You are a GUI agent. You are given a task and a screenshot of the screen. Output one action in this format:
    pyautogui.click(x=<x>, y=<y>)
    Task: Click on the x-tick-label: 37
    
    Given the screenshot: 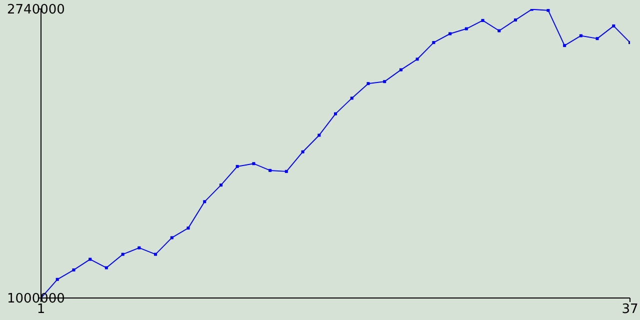 What is the action you would take?
    pyautogui.click(x=630, y=310)
    